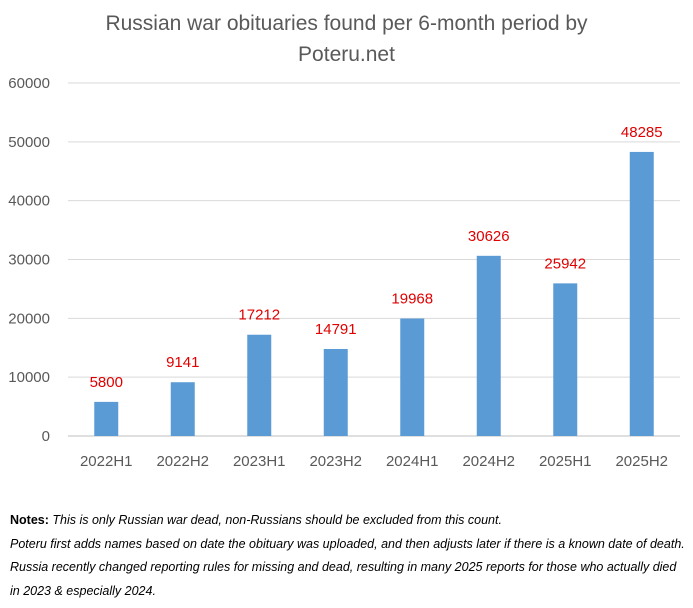 Image resolution: width=693 pixels, height=608 pixels. Describe the element at coordinates (106, 418) in the screenshot. I see `bar-2022H1` at that location.